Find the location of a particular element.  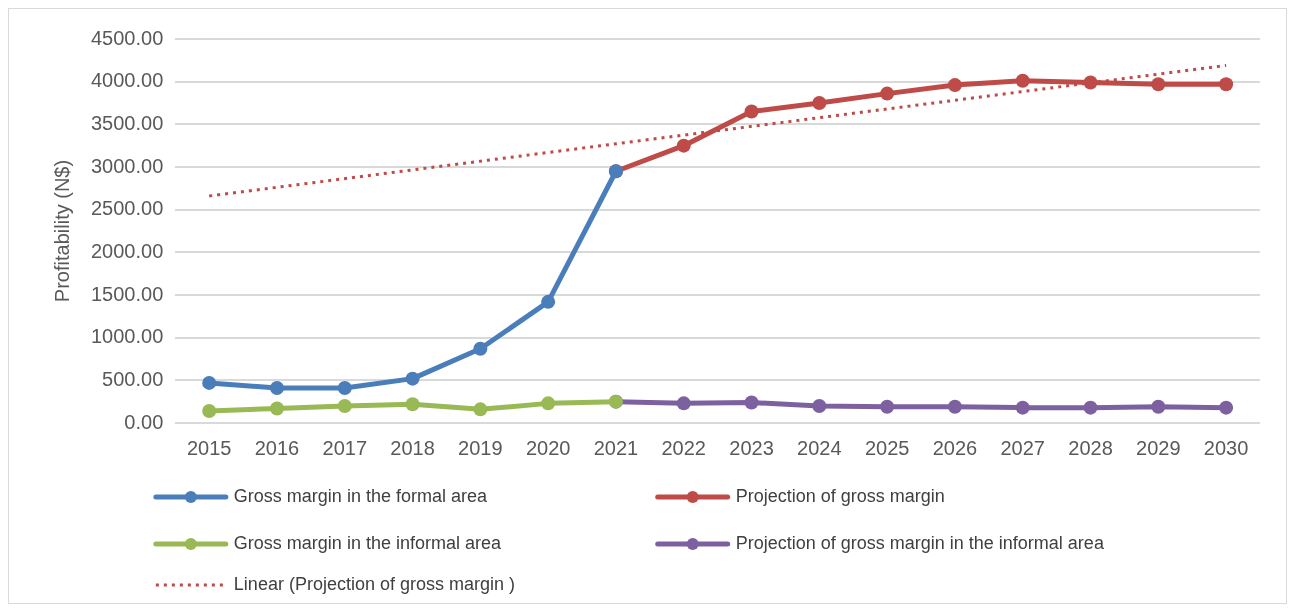

y-tick-label: 2000.00 is located at coordinates (127, 250).